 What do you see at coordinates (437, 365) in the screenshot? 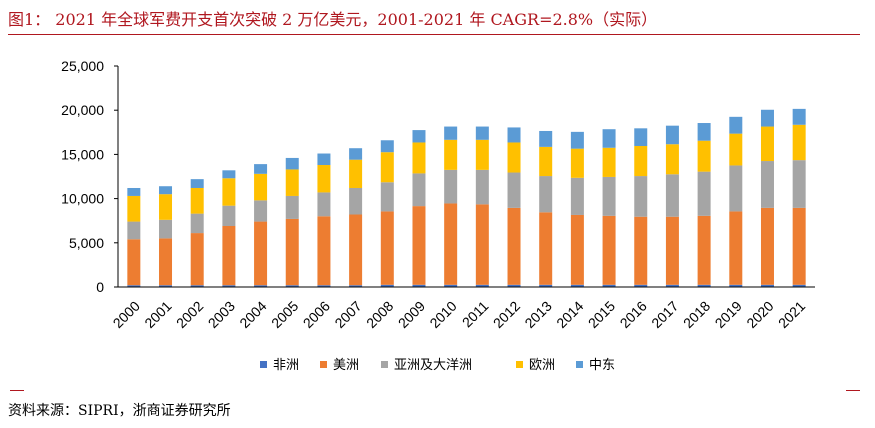
I see `legend: 非洲 美洲 亚洲及大洋洲 欧洲 中东` at bounding box center [437, 365].